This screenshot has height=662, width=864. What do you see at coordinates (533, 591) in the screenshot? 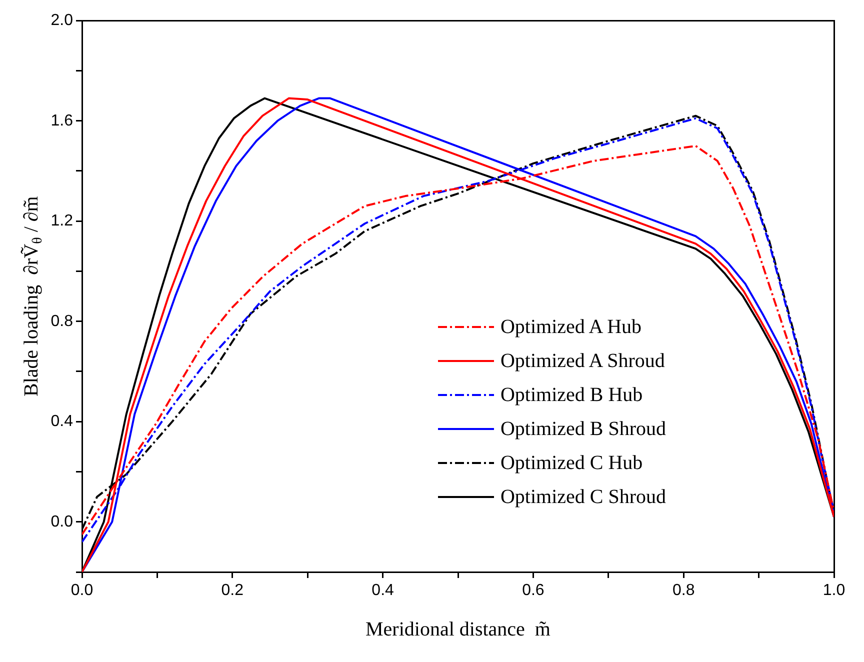
I see `x-tick-label: 0.6` at bounding box center [533, 591].